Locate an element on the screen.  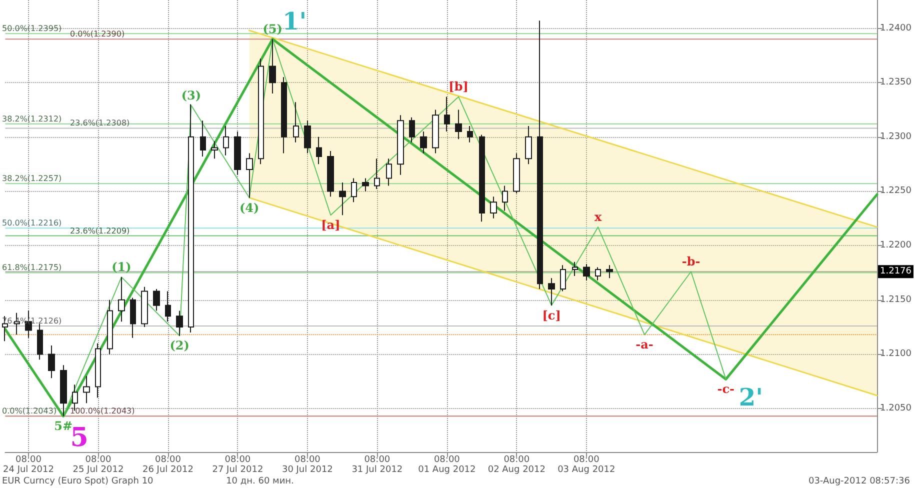
x-tick-label: 08:00 02 Aug 2012 is located at coordinates (517, 465).